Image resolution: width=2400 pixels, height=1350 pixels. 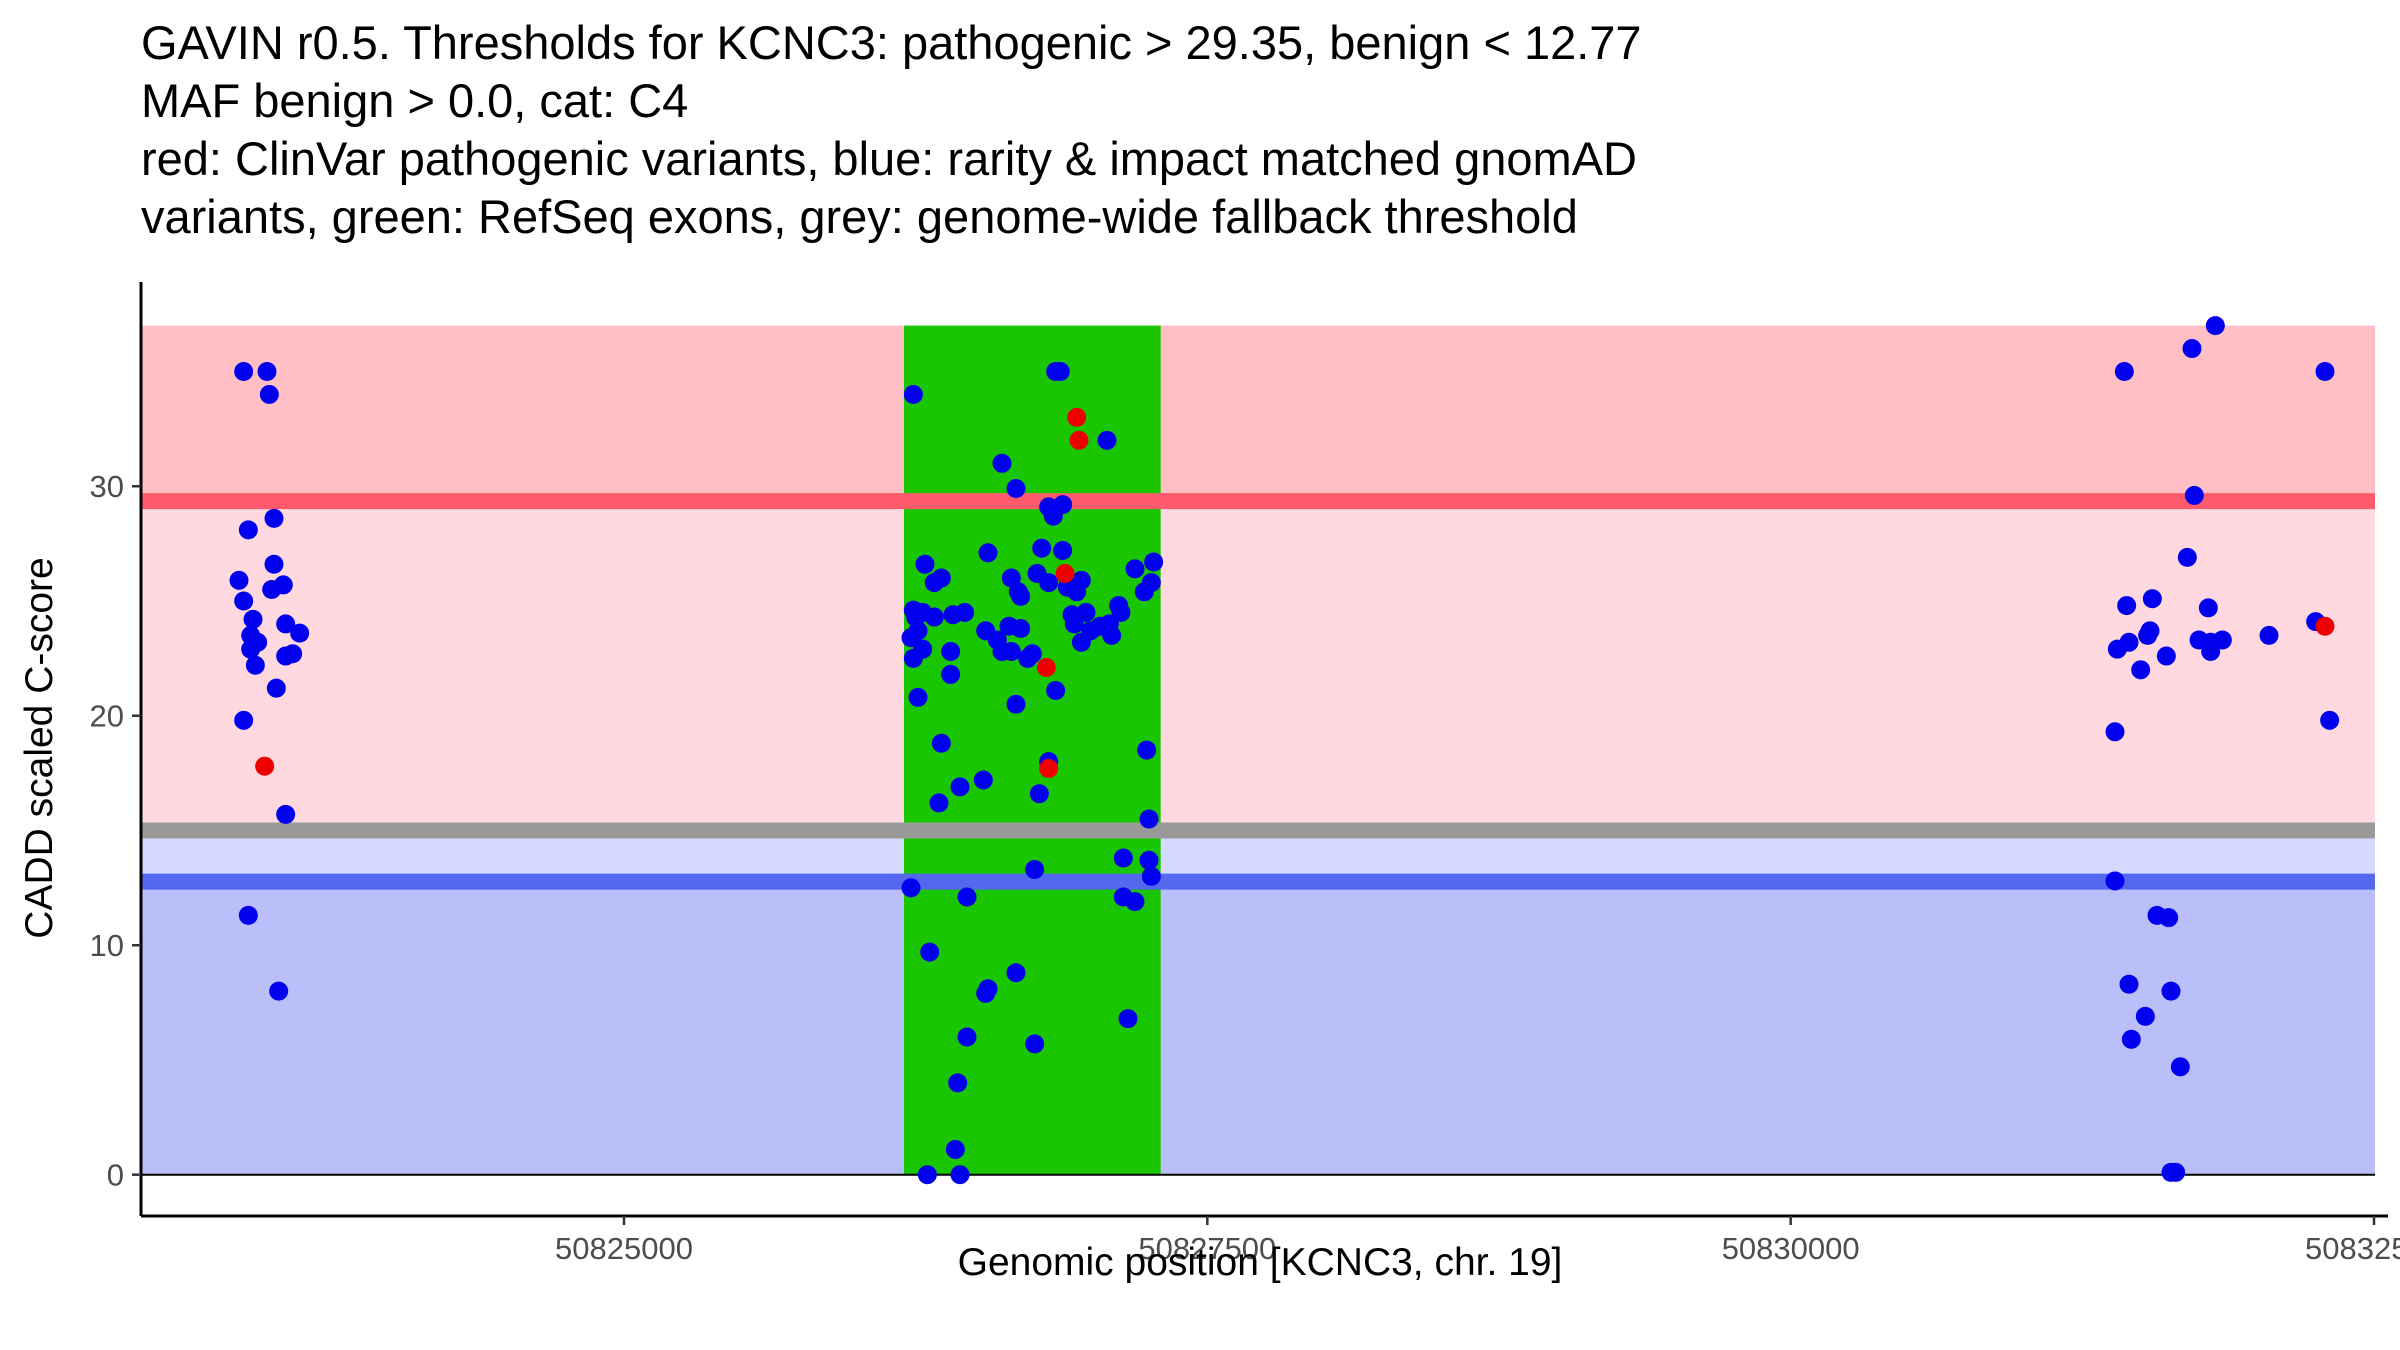 What do you see at coordinates (107, 716) in the screenshot?
I see `y-tick-label: 20` at bounding box center [107, 716].